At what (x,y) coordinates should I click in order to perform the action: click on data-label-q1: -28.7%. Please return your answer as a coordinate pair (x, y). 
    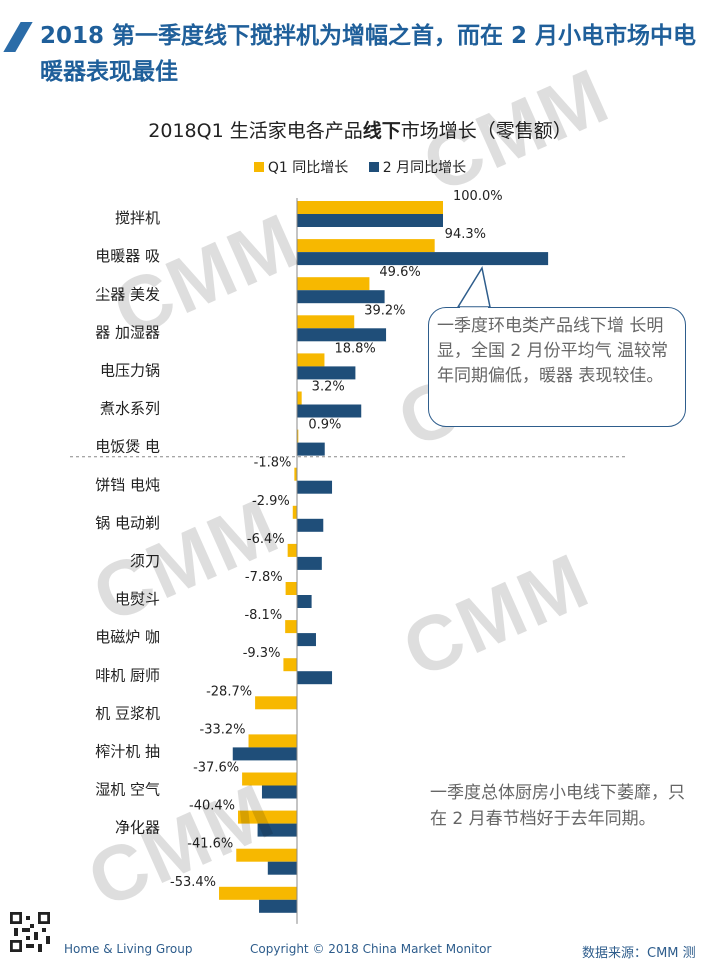
    Looking at the image, I should click on (229, 691).